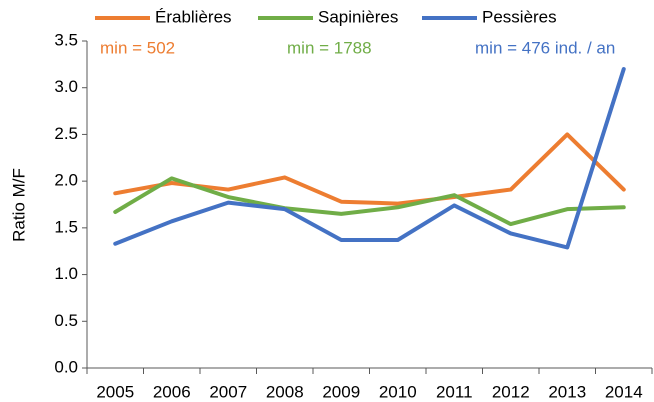 This screenshot has width=654, height=402. Describe the element at coordinates (519, 16) in the screenshot. I see `legend-label: Pessières` at that location.